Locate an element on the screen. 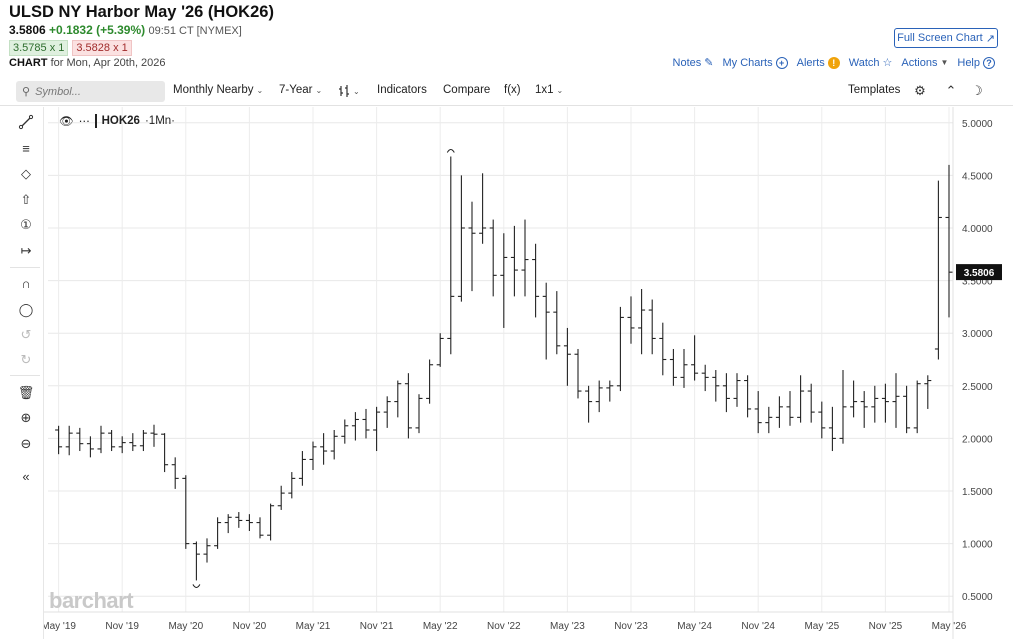  x-tick-label: Nov '21 is located at coordinates (377, 626).